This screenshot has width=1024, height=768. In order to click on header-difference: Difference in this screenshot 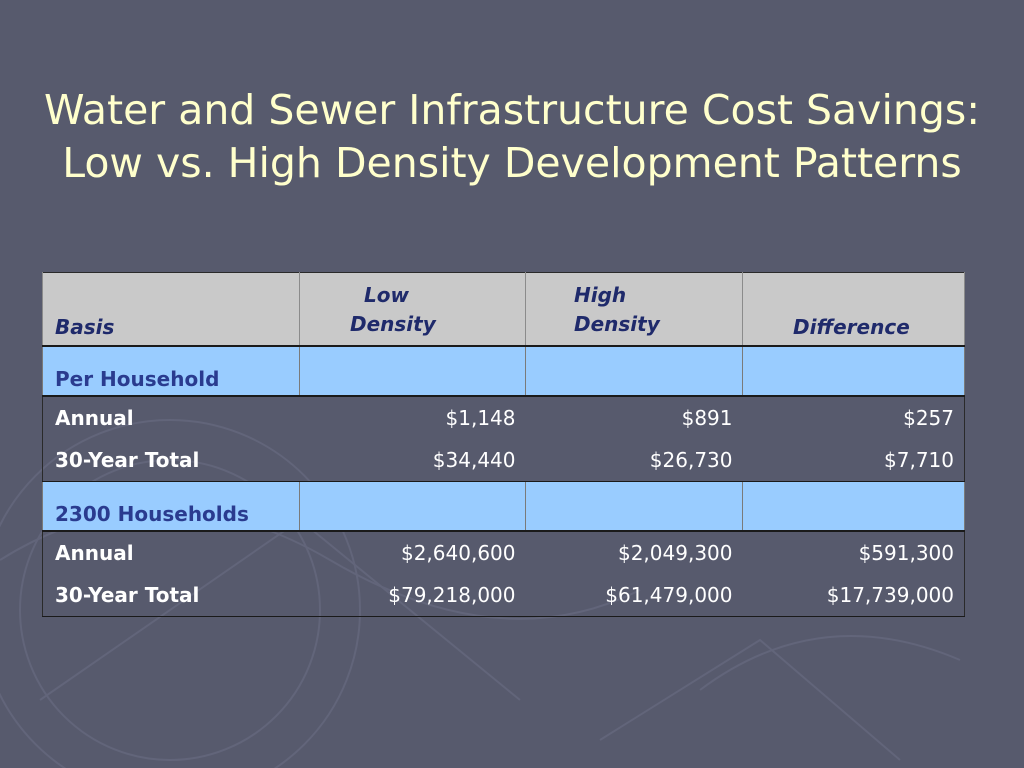, I will do `click(853, 309)`.